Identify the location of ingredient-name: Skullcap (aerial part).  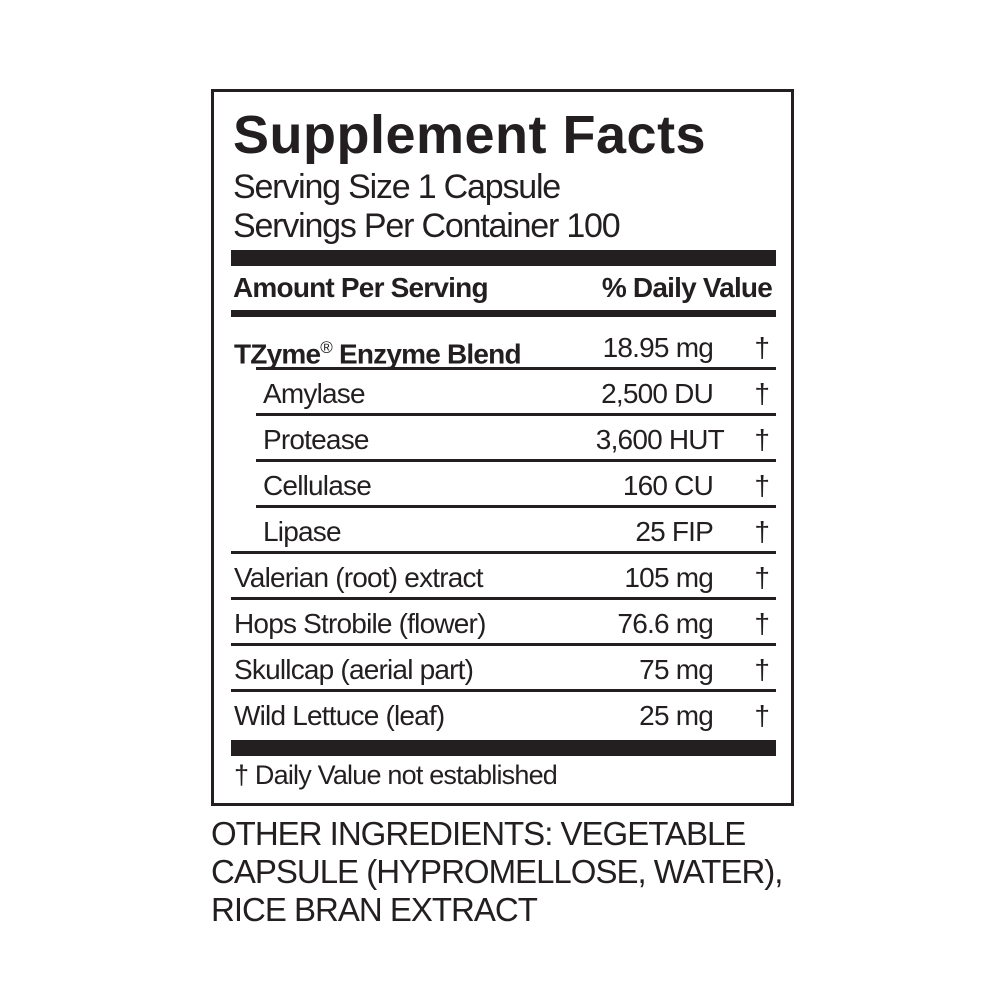
(354, 669).